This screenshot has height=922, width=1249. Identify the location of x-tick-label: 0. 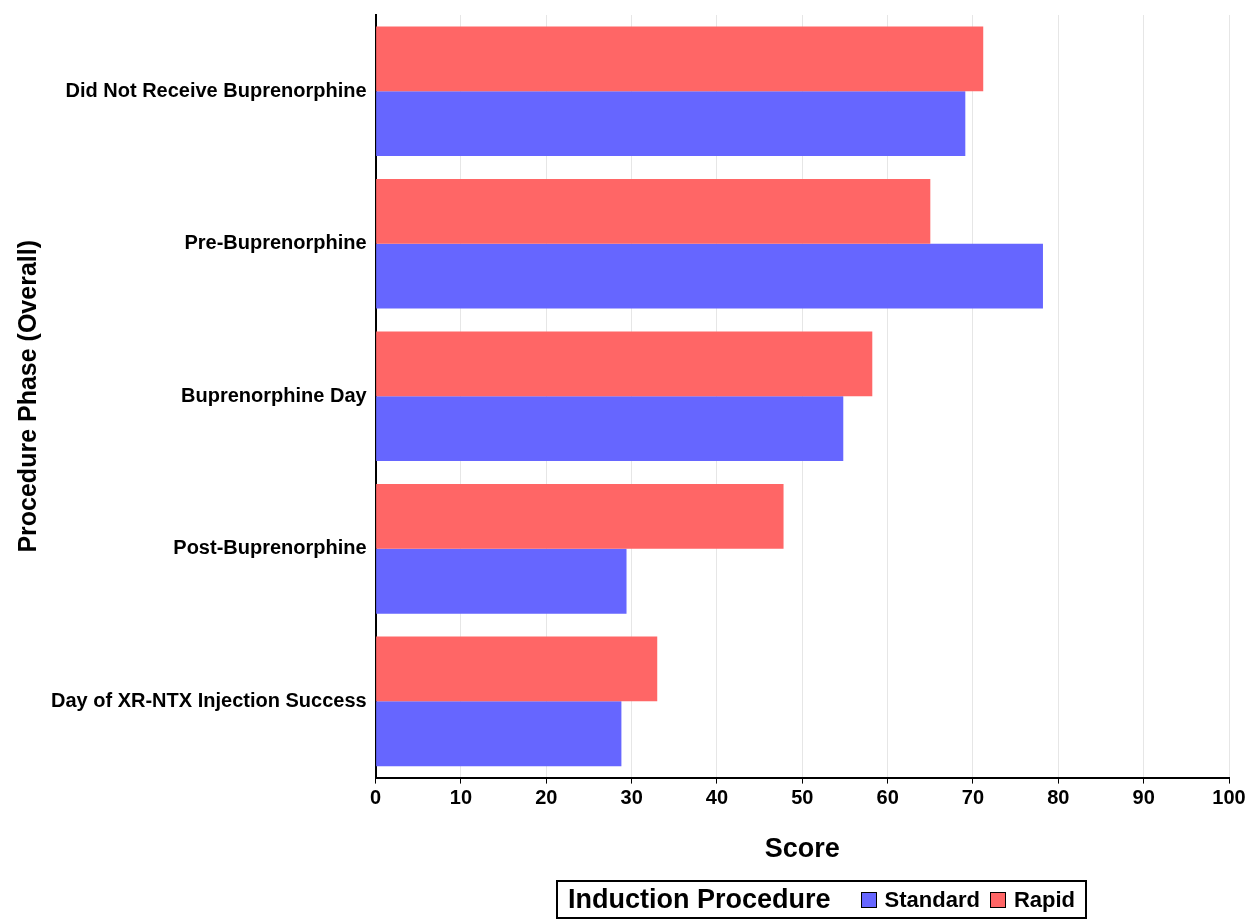
(376, 797).